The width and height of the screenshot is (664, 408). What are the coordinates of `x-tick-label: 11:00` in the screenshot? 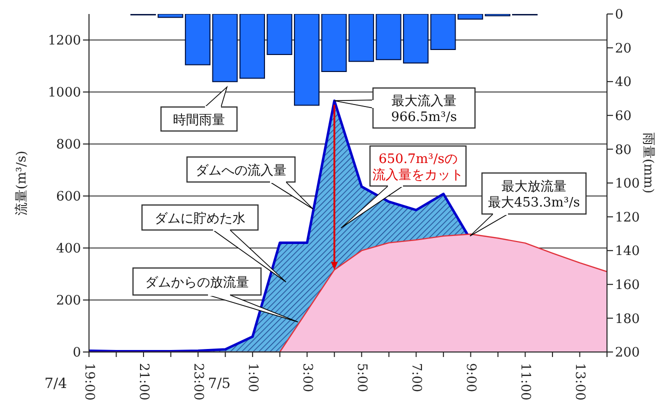 It's located at (525, 381).